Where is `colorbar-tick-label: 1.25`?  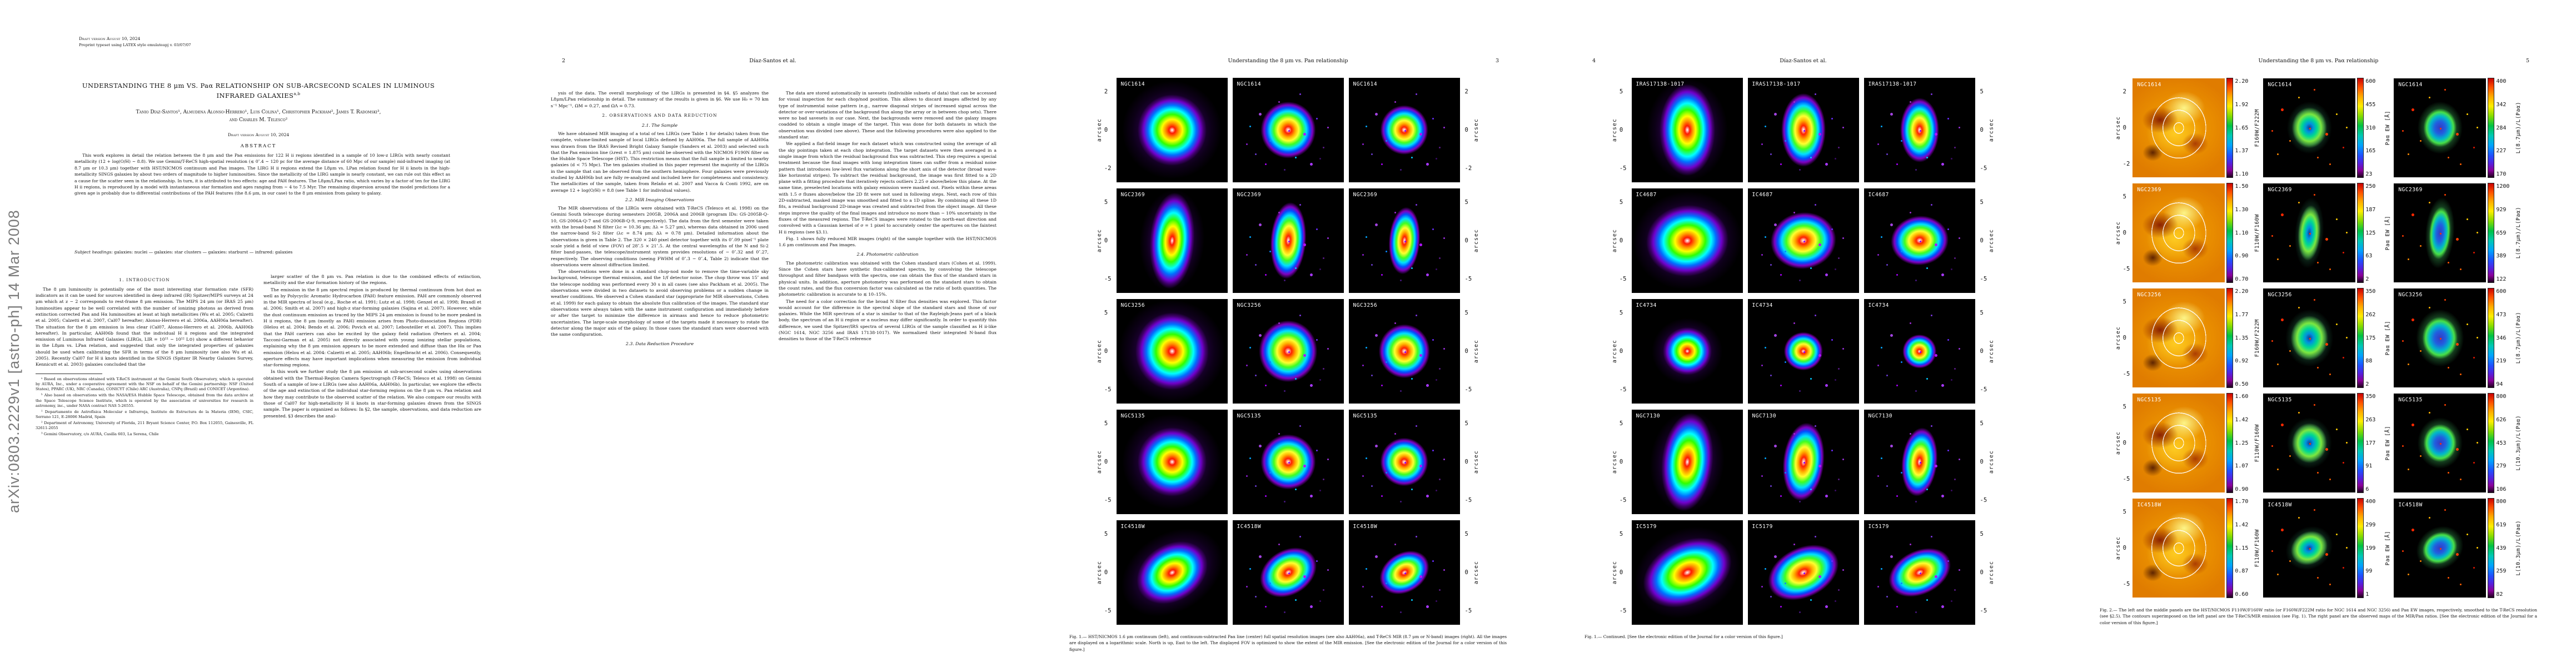
colorbar-tick-label: 1.25 is located at coordinates (2242, 443).